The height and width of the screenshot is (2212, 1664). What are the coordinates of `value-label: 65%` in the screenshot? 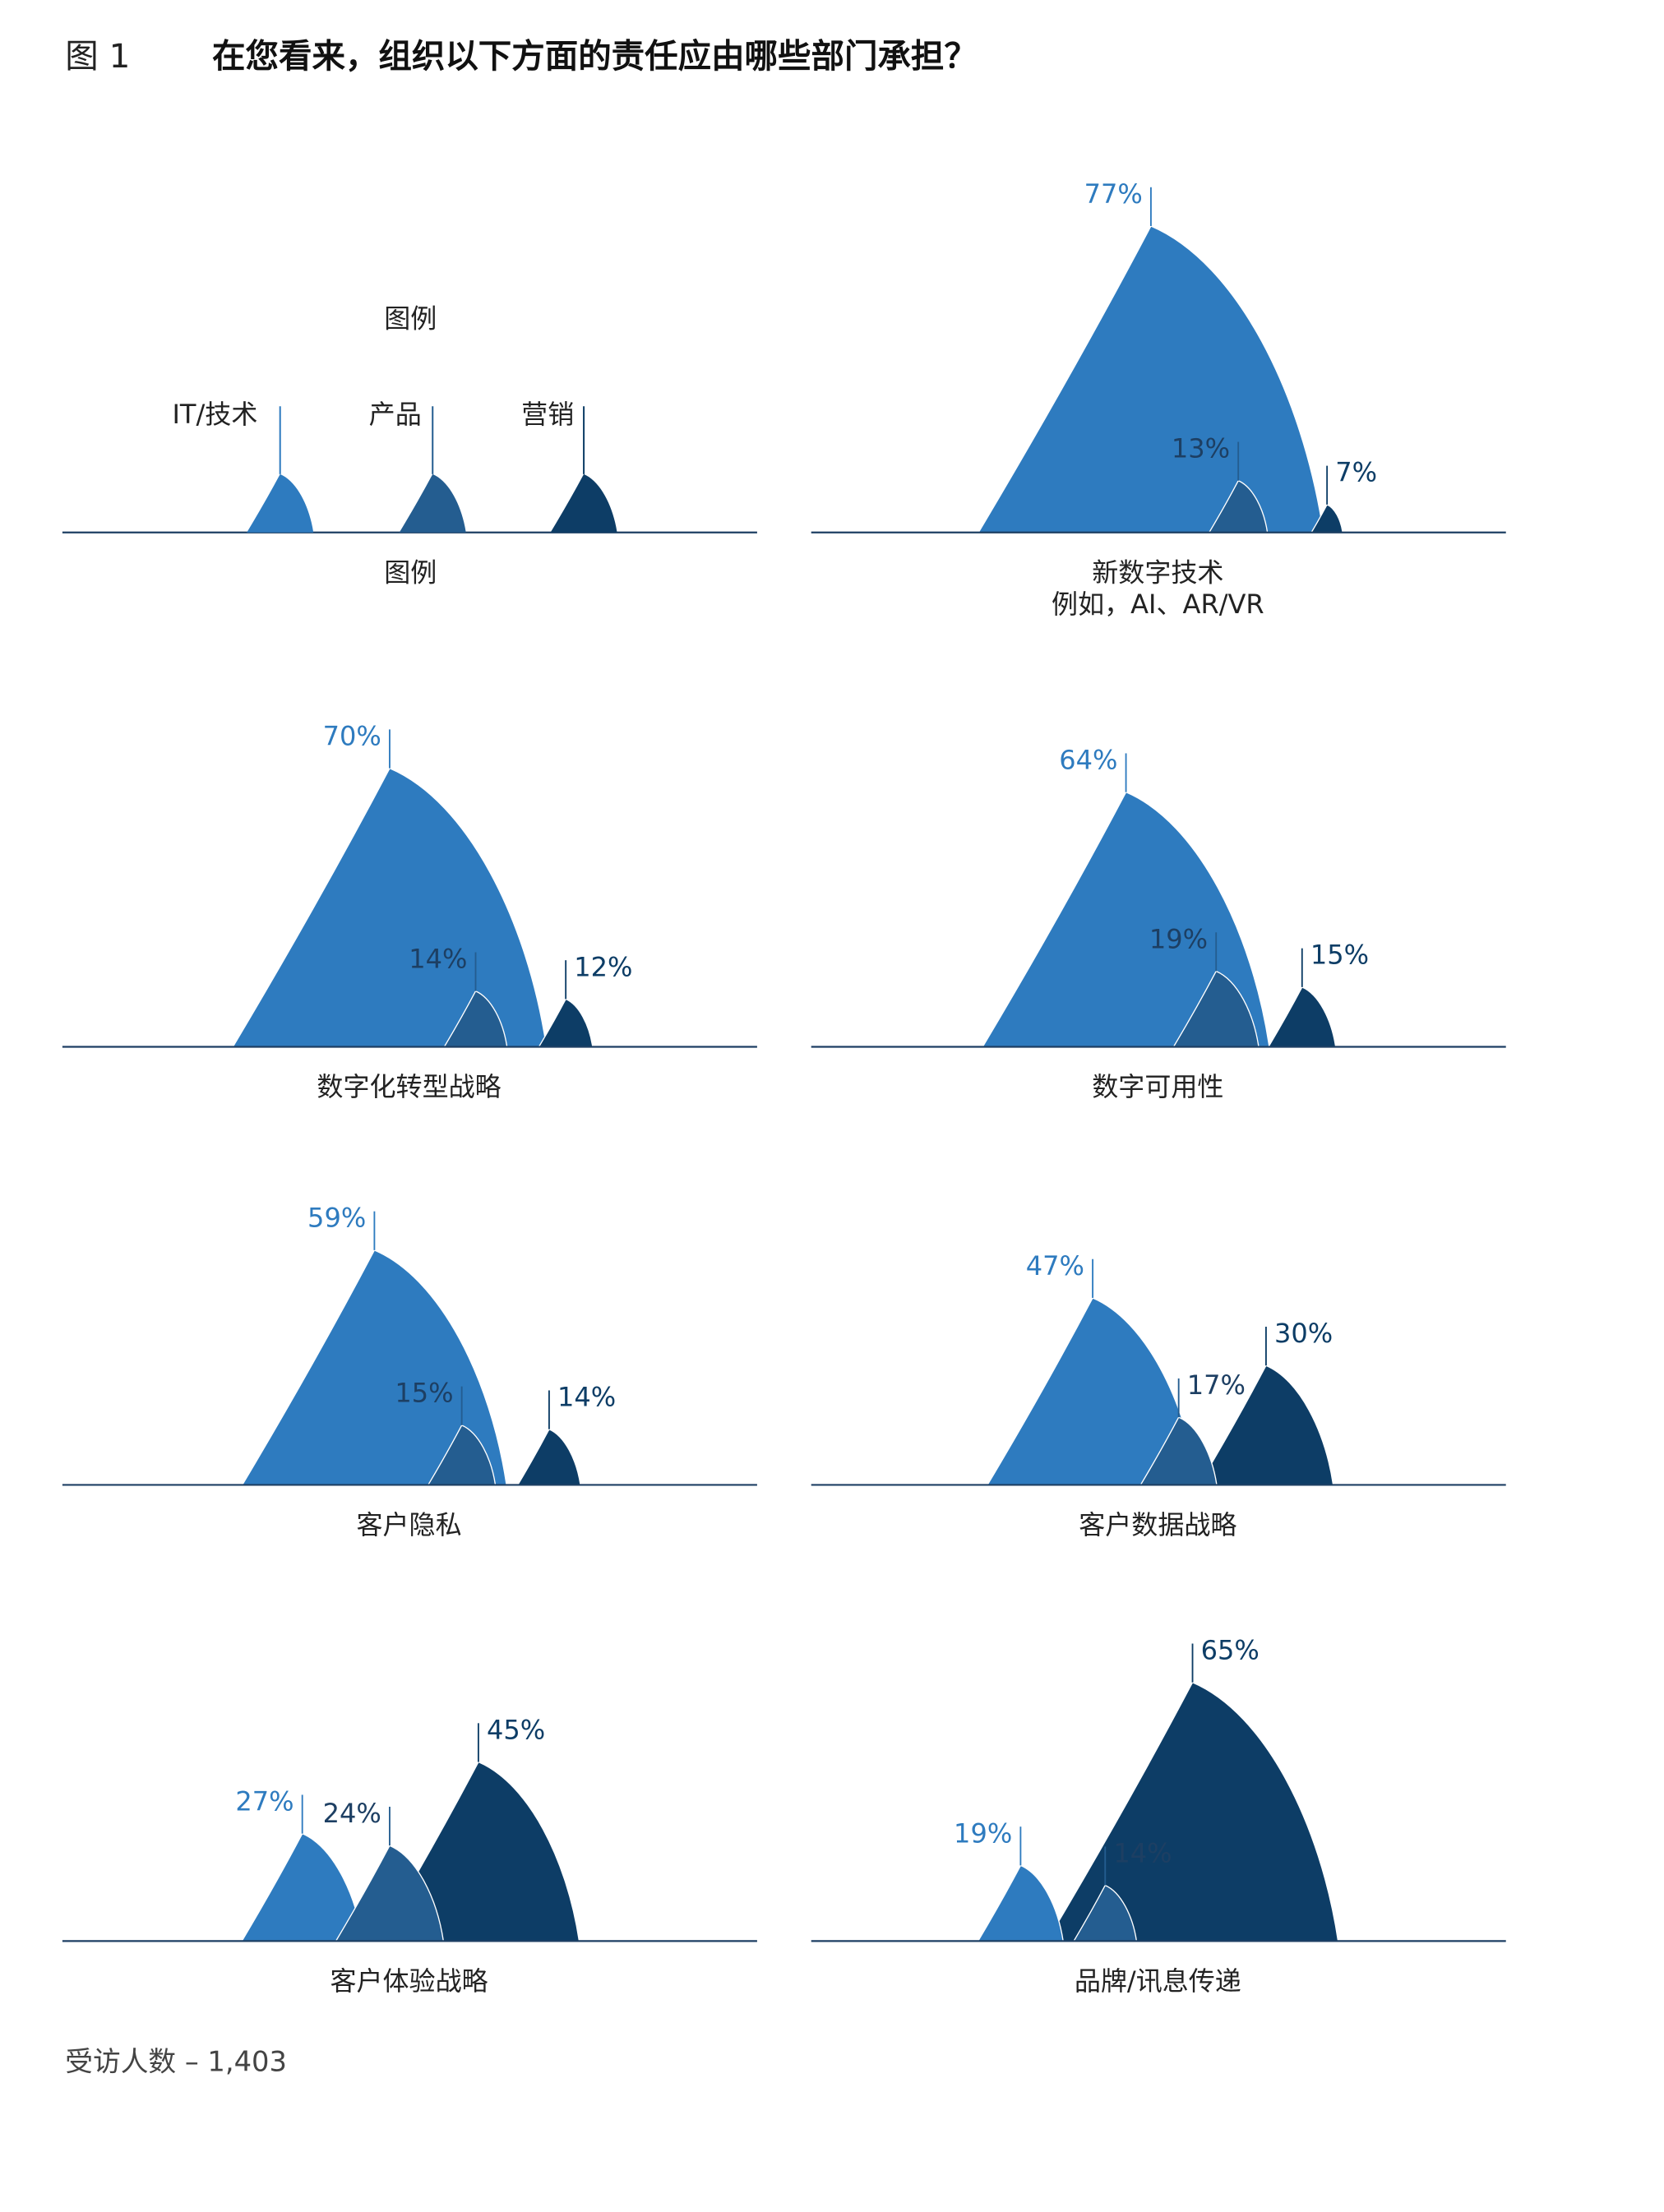 It's located at (1230, 1650).